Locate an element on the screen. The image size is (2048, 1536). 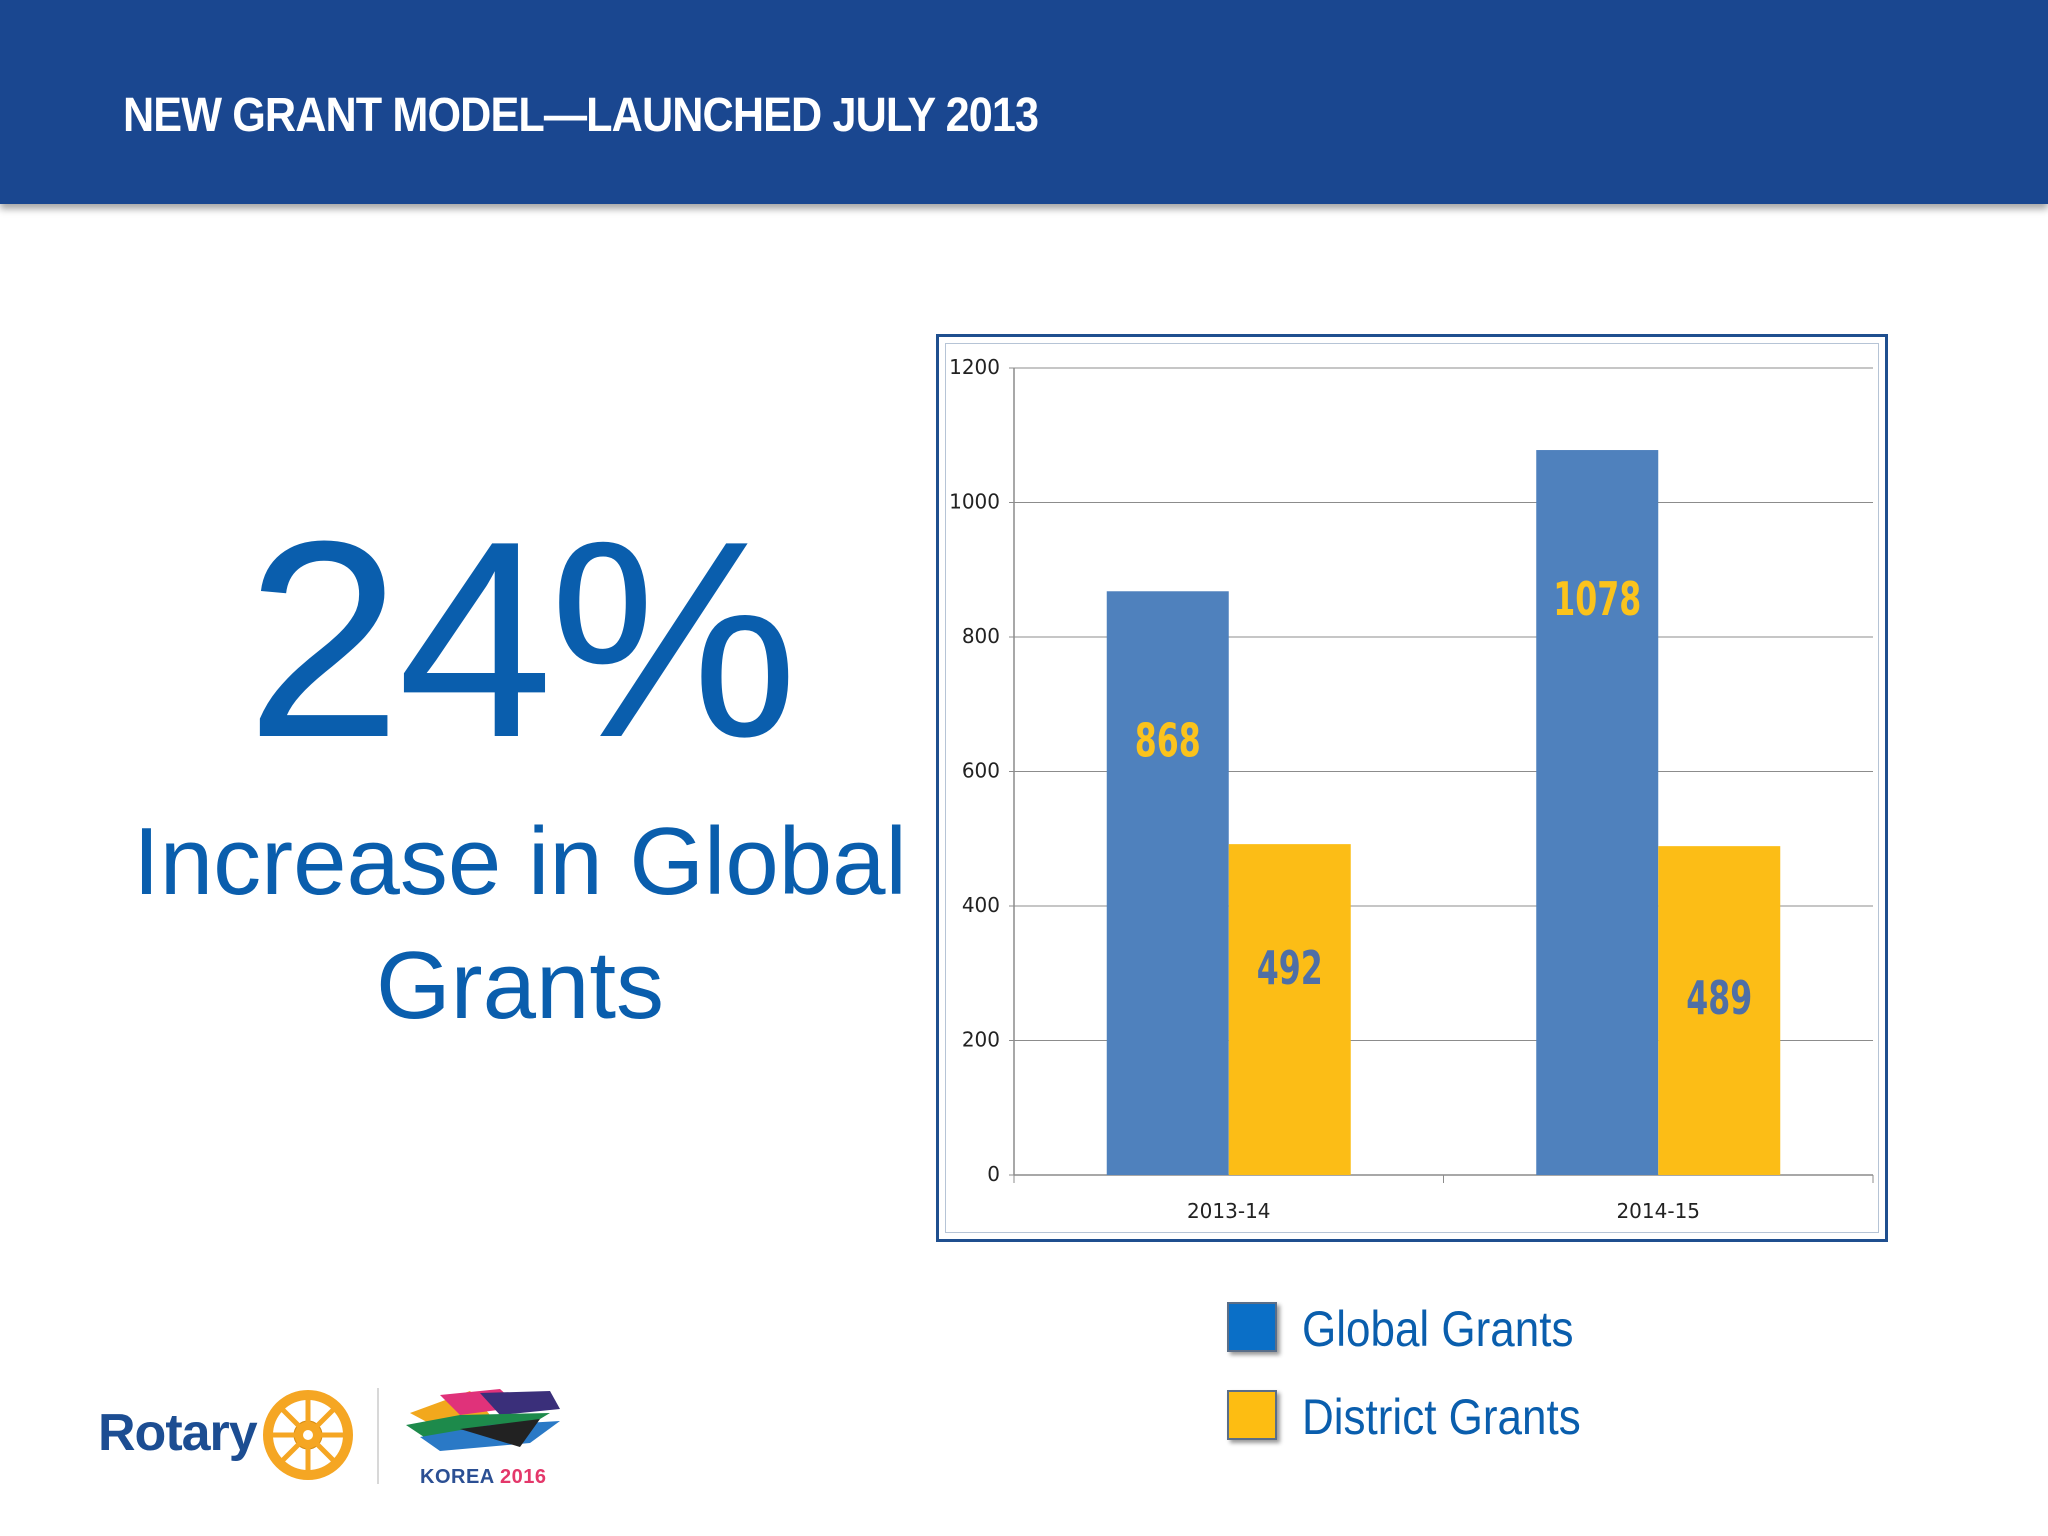
y-tick-label-400: 400 is located at coordinates (981, 905).